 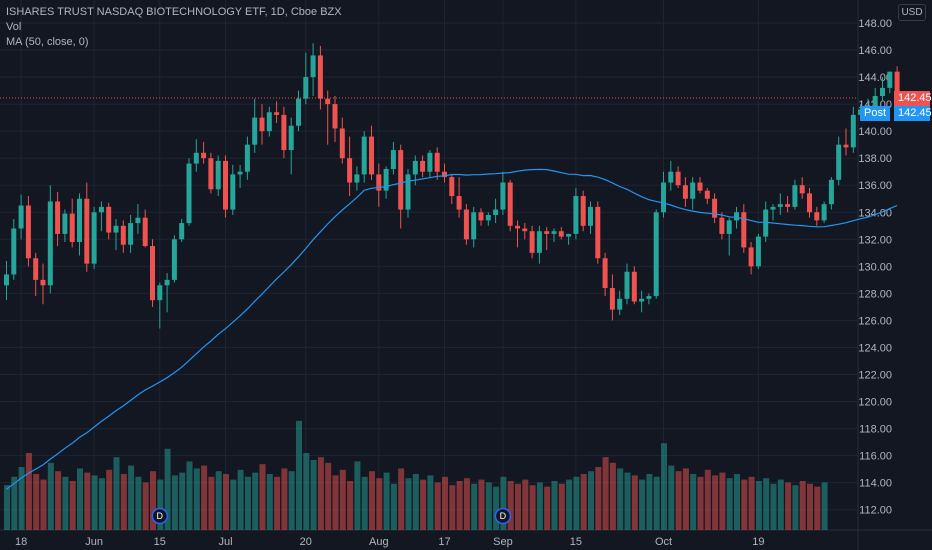 I want to click on x-tick-label: 15, so click(x=576, y=542).